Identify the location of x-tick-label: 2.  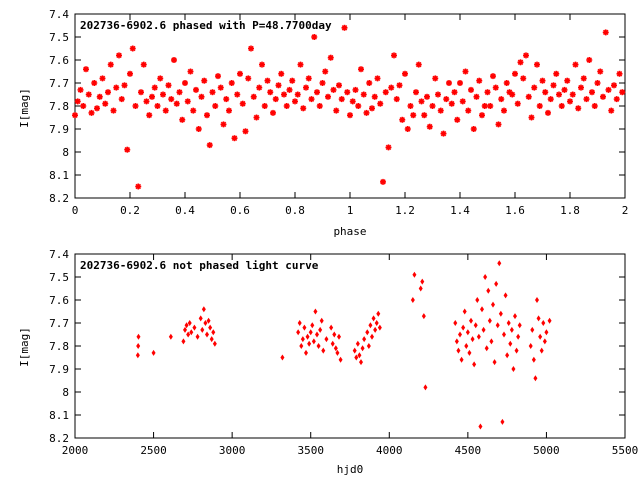
(625, 210).